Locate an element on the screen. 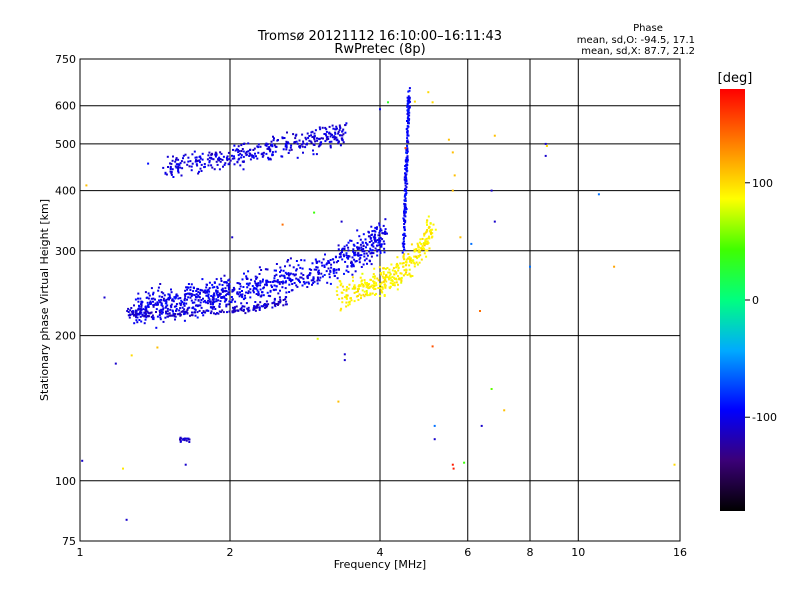 The width and height of the screenshot is (800, 600). x-axis-ticks: 1 2 4 6 8 10 16 is located at coordinates (382, 552).